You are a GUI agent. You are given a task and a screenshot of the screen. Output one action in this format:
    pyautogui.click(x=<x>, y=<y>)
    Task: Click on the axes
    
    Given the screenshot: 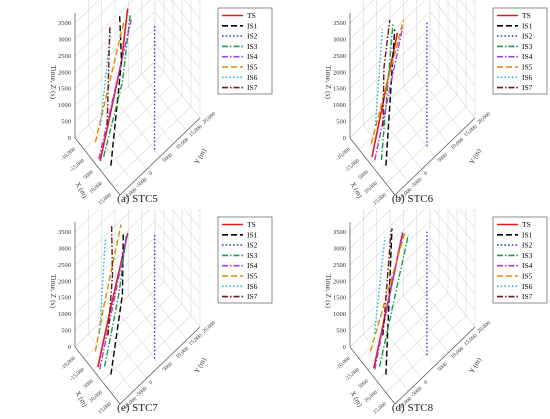 What is the action you would take?
    pyautogui.click(x=137, y=104)
    